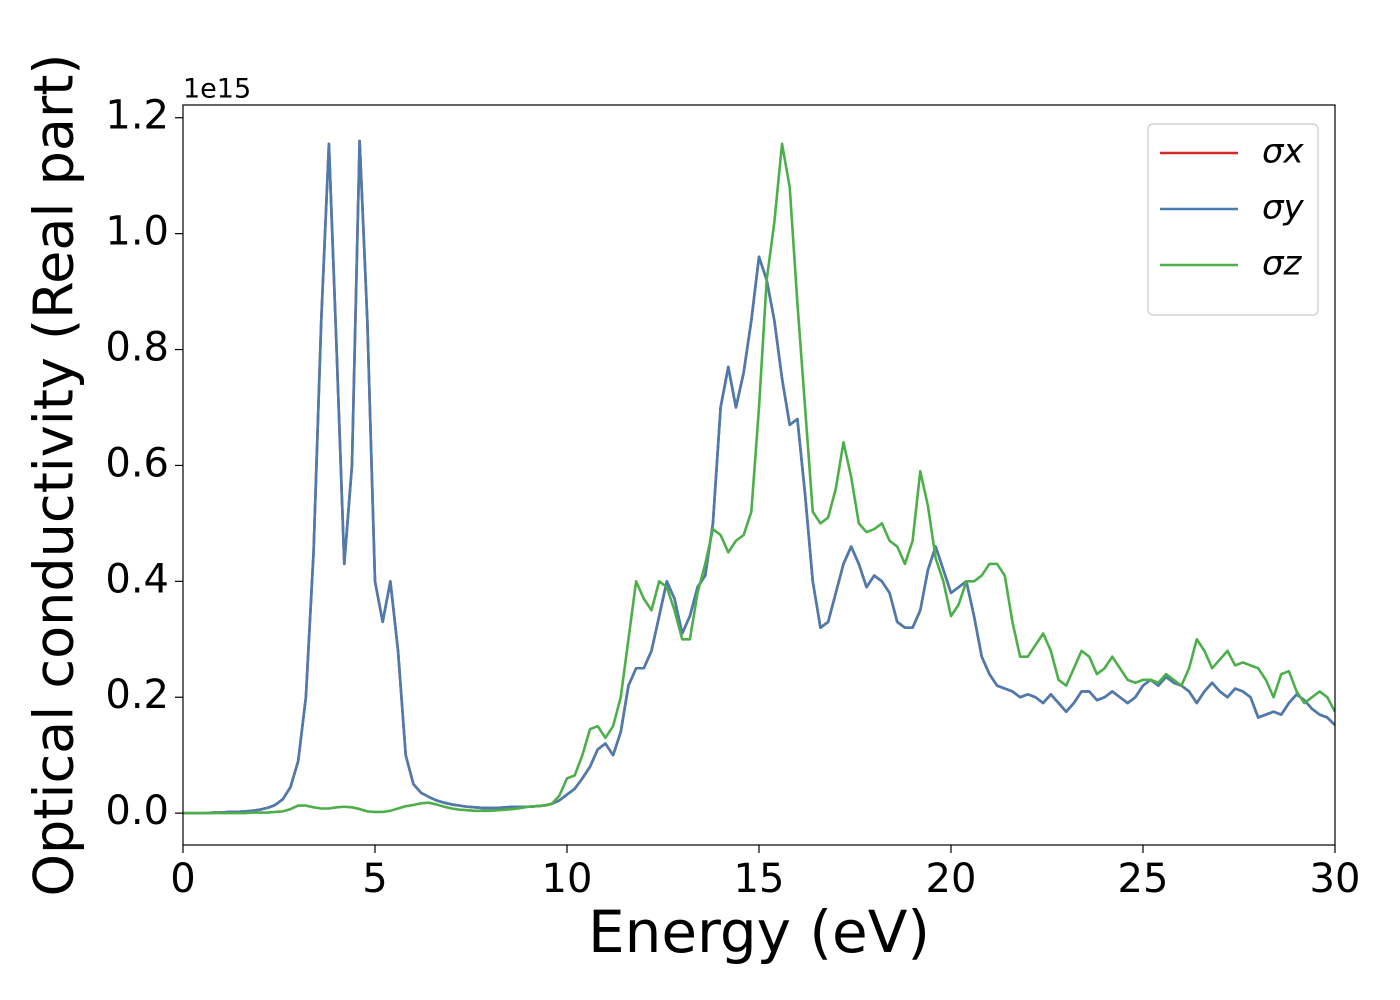 The image size is (1400, 1000). What do you see at coordinates (137, 811) in the screenshot?
I see `y-tick-label: 0.0` at bounding box center [137, 811].